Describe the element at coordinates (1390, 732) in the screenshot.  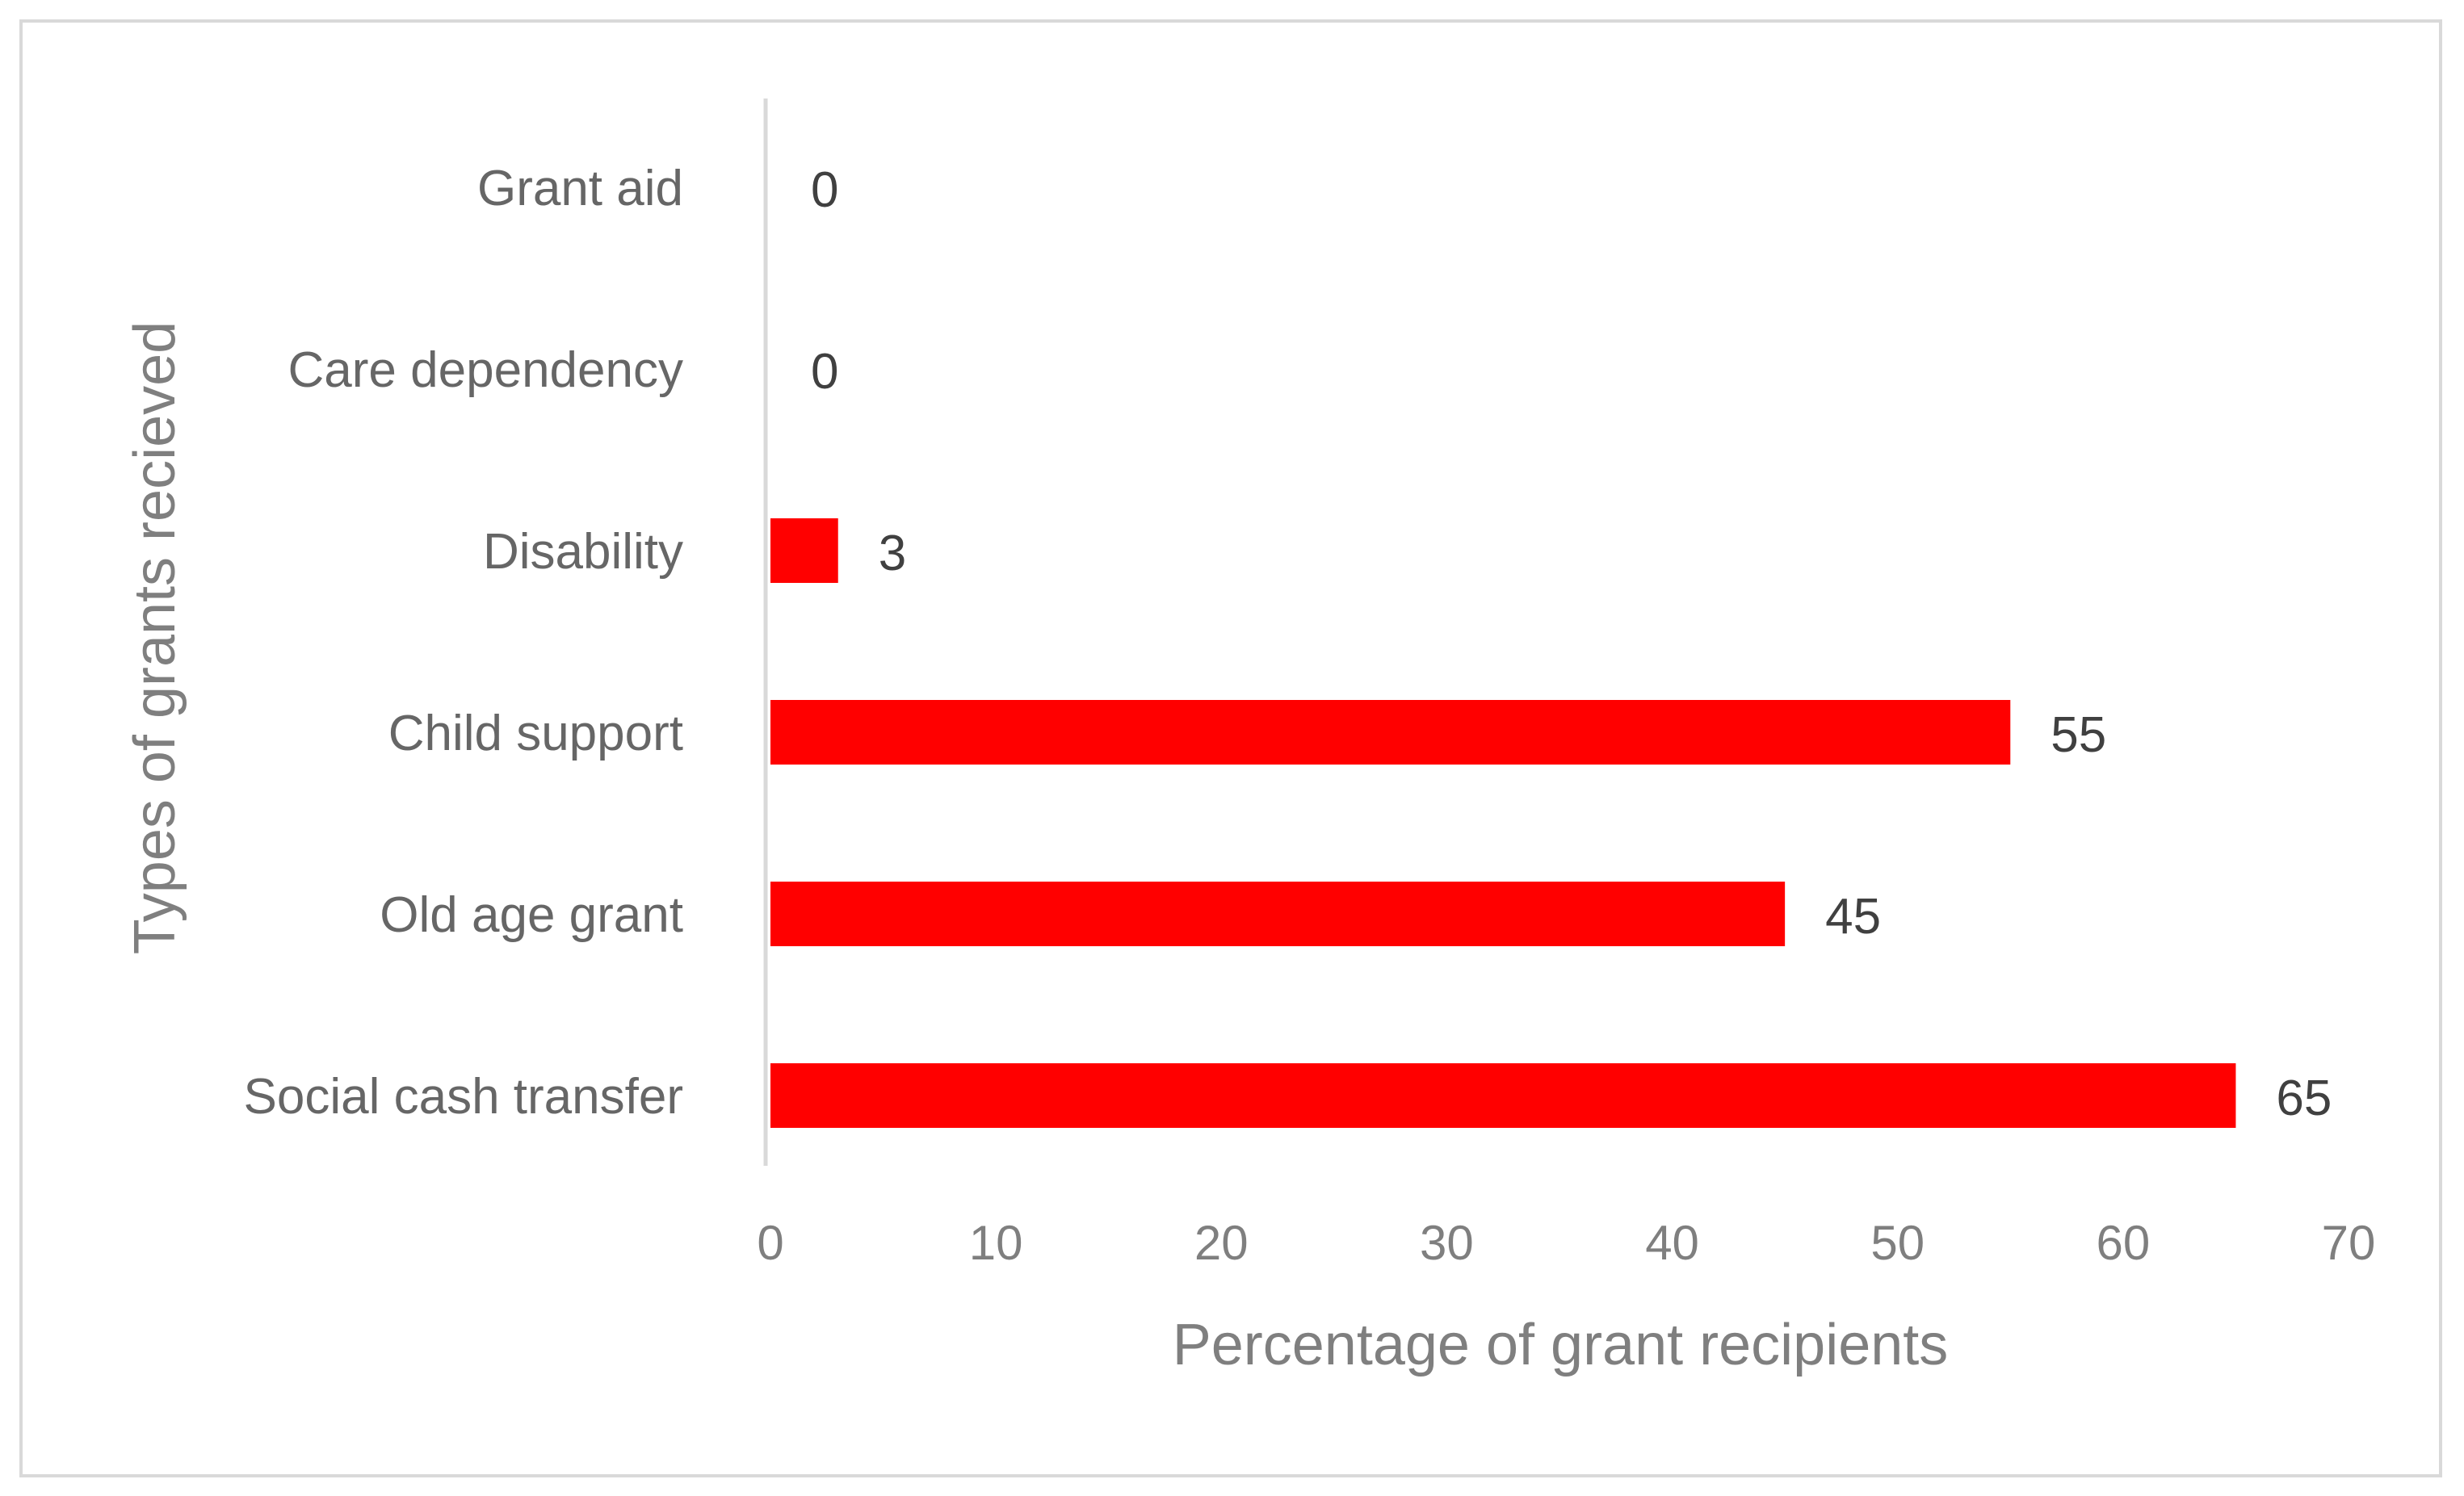
I see `bar-child-support` at that location.